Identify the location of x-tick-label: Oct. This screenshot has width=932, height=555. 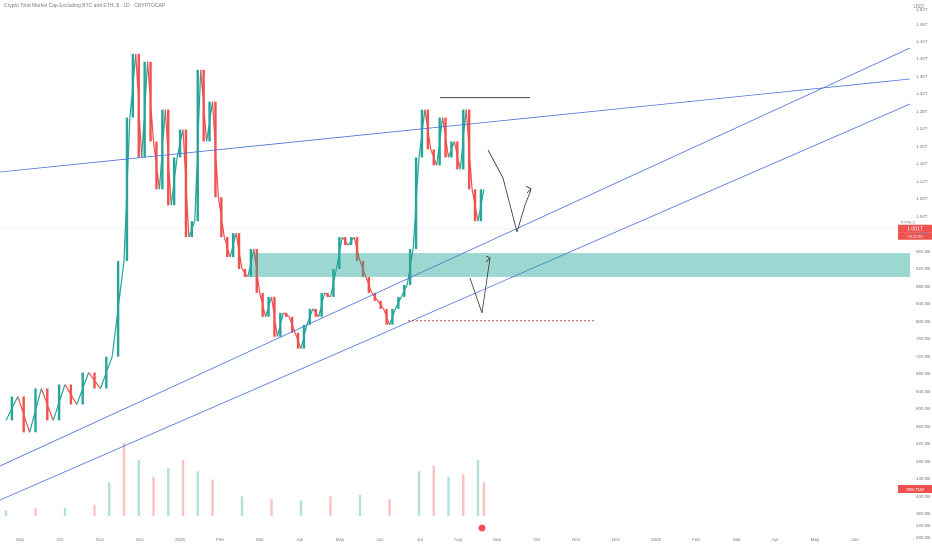
(60, 539).